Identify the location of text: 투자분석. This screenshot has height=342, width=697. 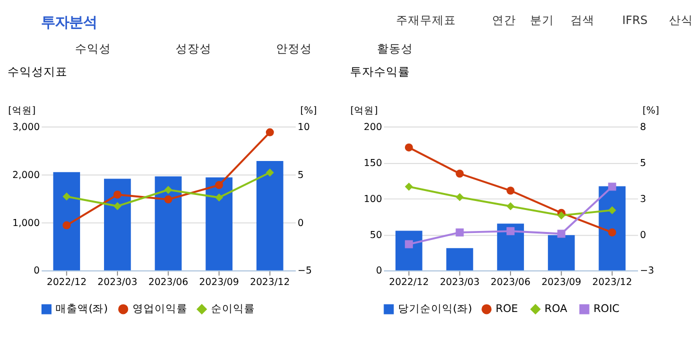
(69, 22).